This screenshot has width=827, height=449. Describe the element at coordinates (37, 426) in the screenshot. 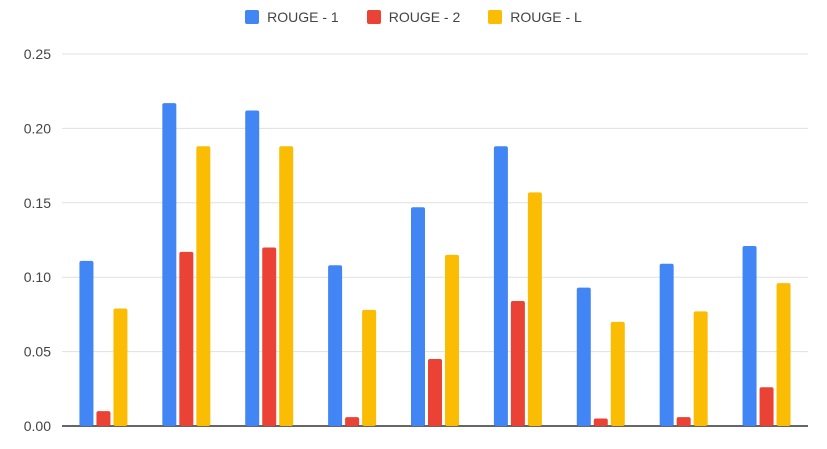

I see `y-tick-label: 0.00` at that location.